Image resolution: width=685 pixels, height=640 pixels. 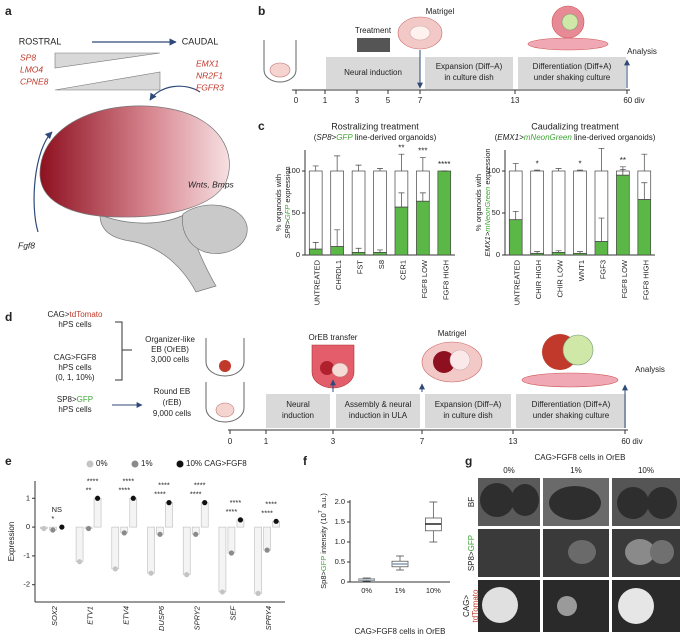 I want to click on x-tick-label: FGF8 LOW, so click(x=624, y=278).